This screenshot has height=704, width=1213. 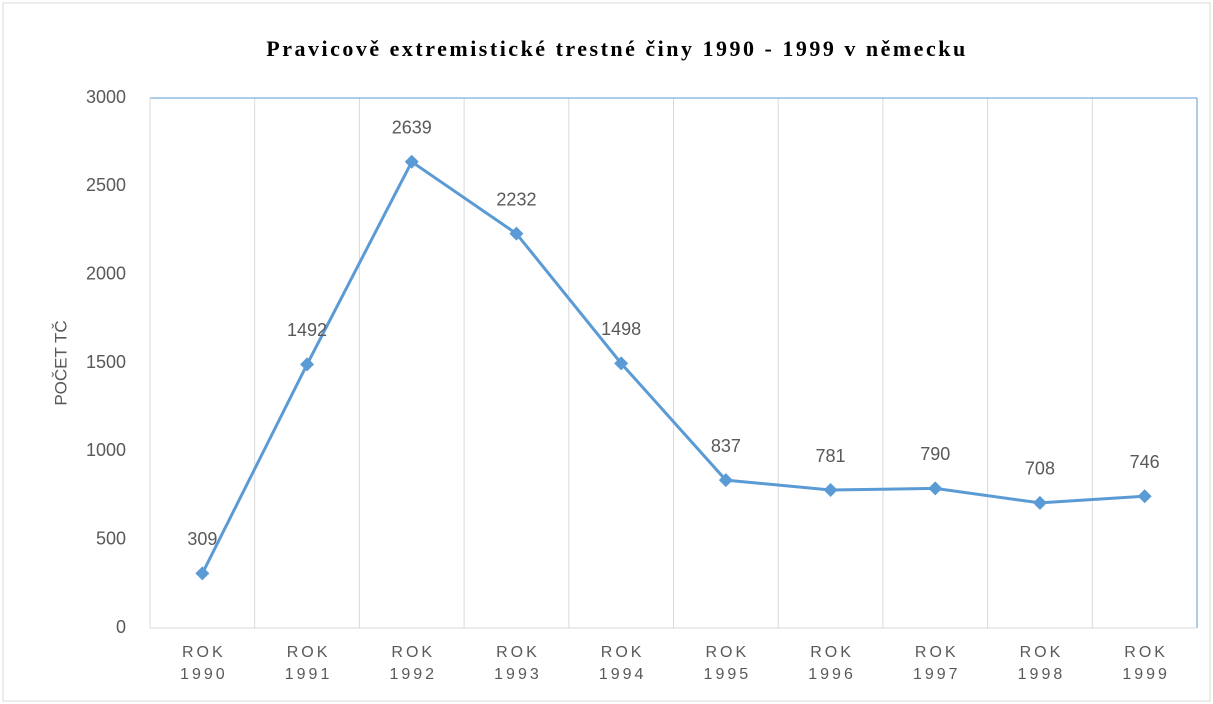 I want to click on x-tick-label: ROK 1994, so click(x=622, y=663).